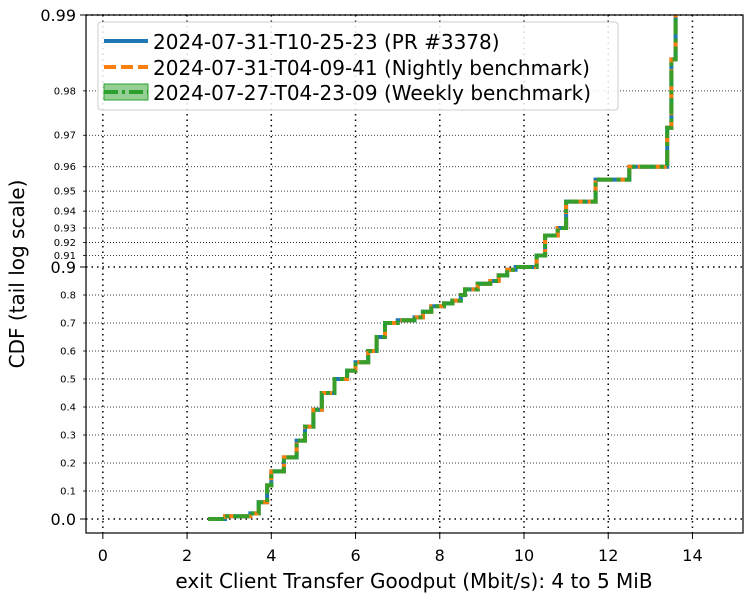 The width and height of the screenshot is (750, 600). What do you see at coordinates (65, 212) in the screenshot?
I see `y-minor-tick-label: 0.94` at bounding box center [65, 212].